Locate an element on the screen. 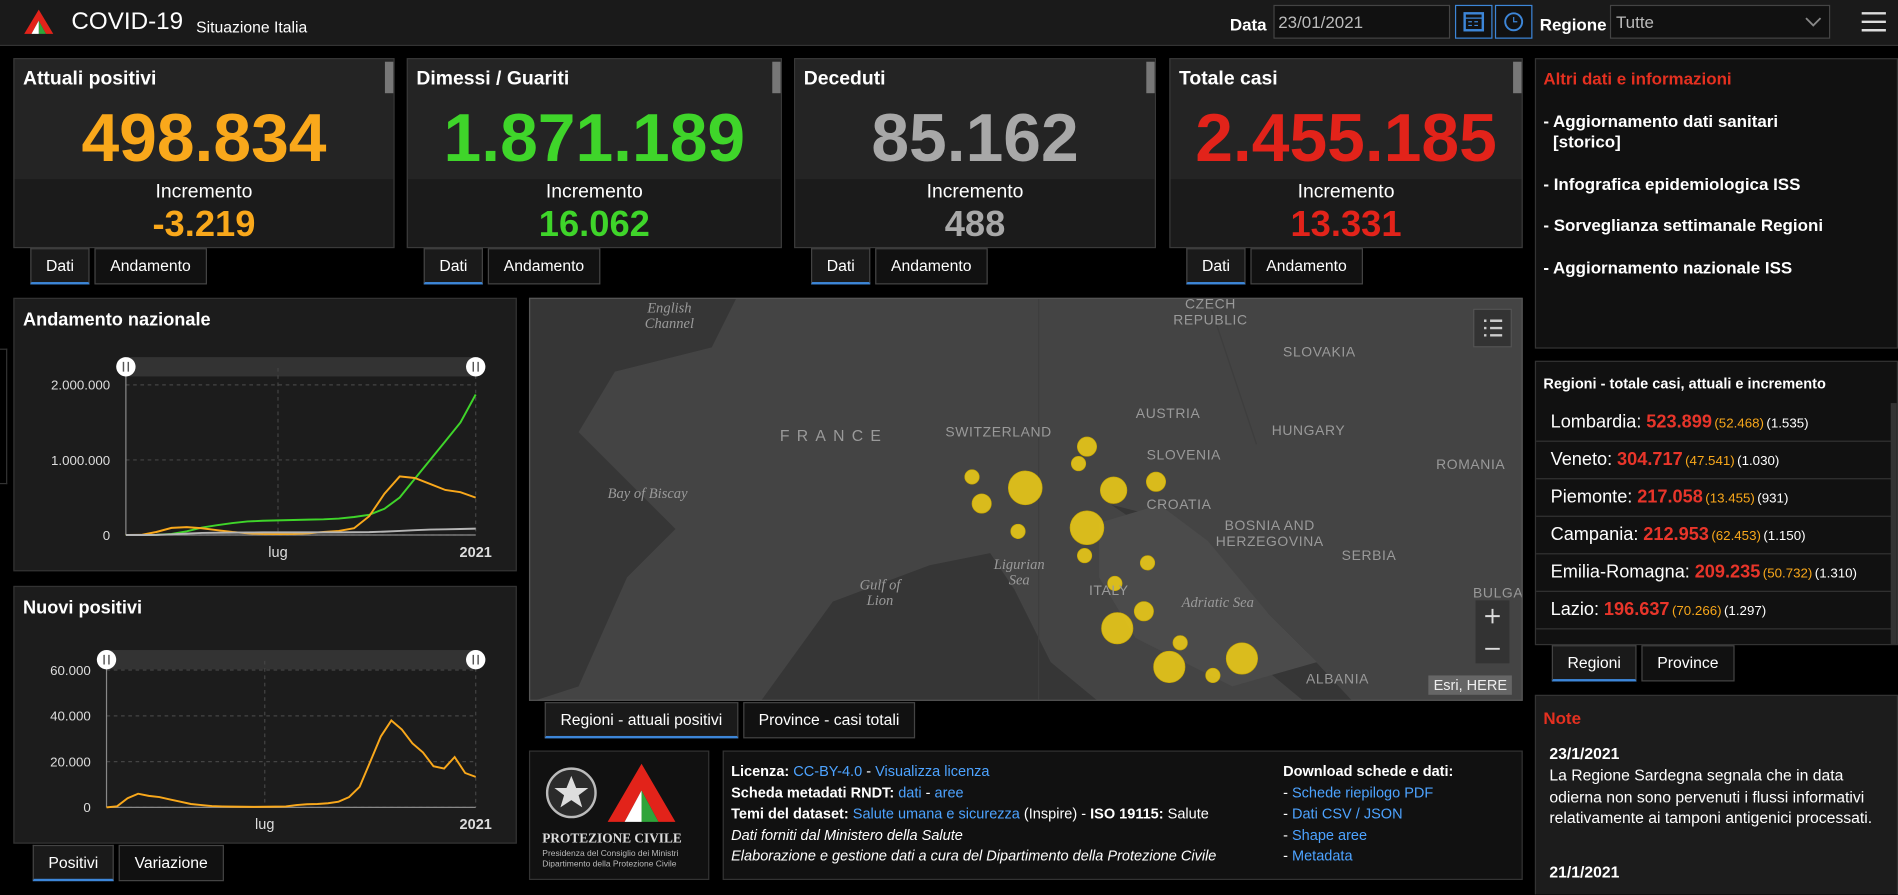 This screenshot has width=1898, height=895. region-active: (13.455) is located at coordinates (1730, 498).